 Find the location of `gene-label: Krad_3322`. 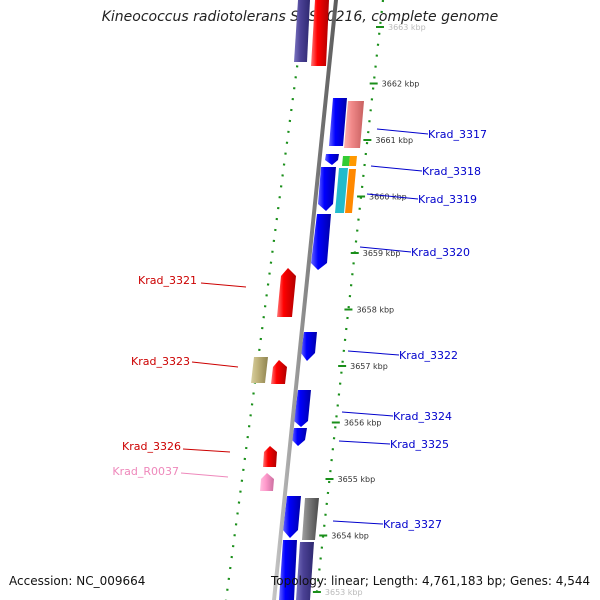

gene-label: Krad_3322 is located at coordinates (428, 355).